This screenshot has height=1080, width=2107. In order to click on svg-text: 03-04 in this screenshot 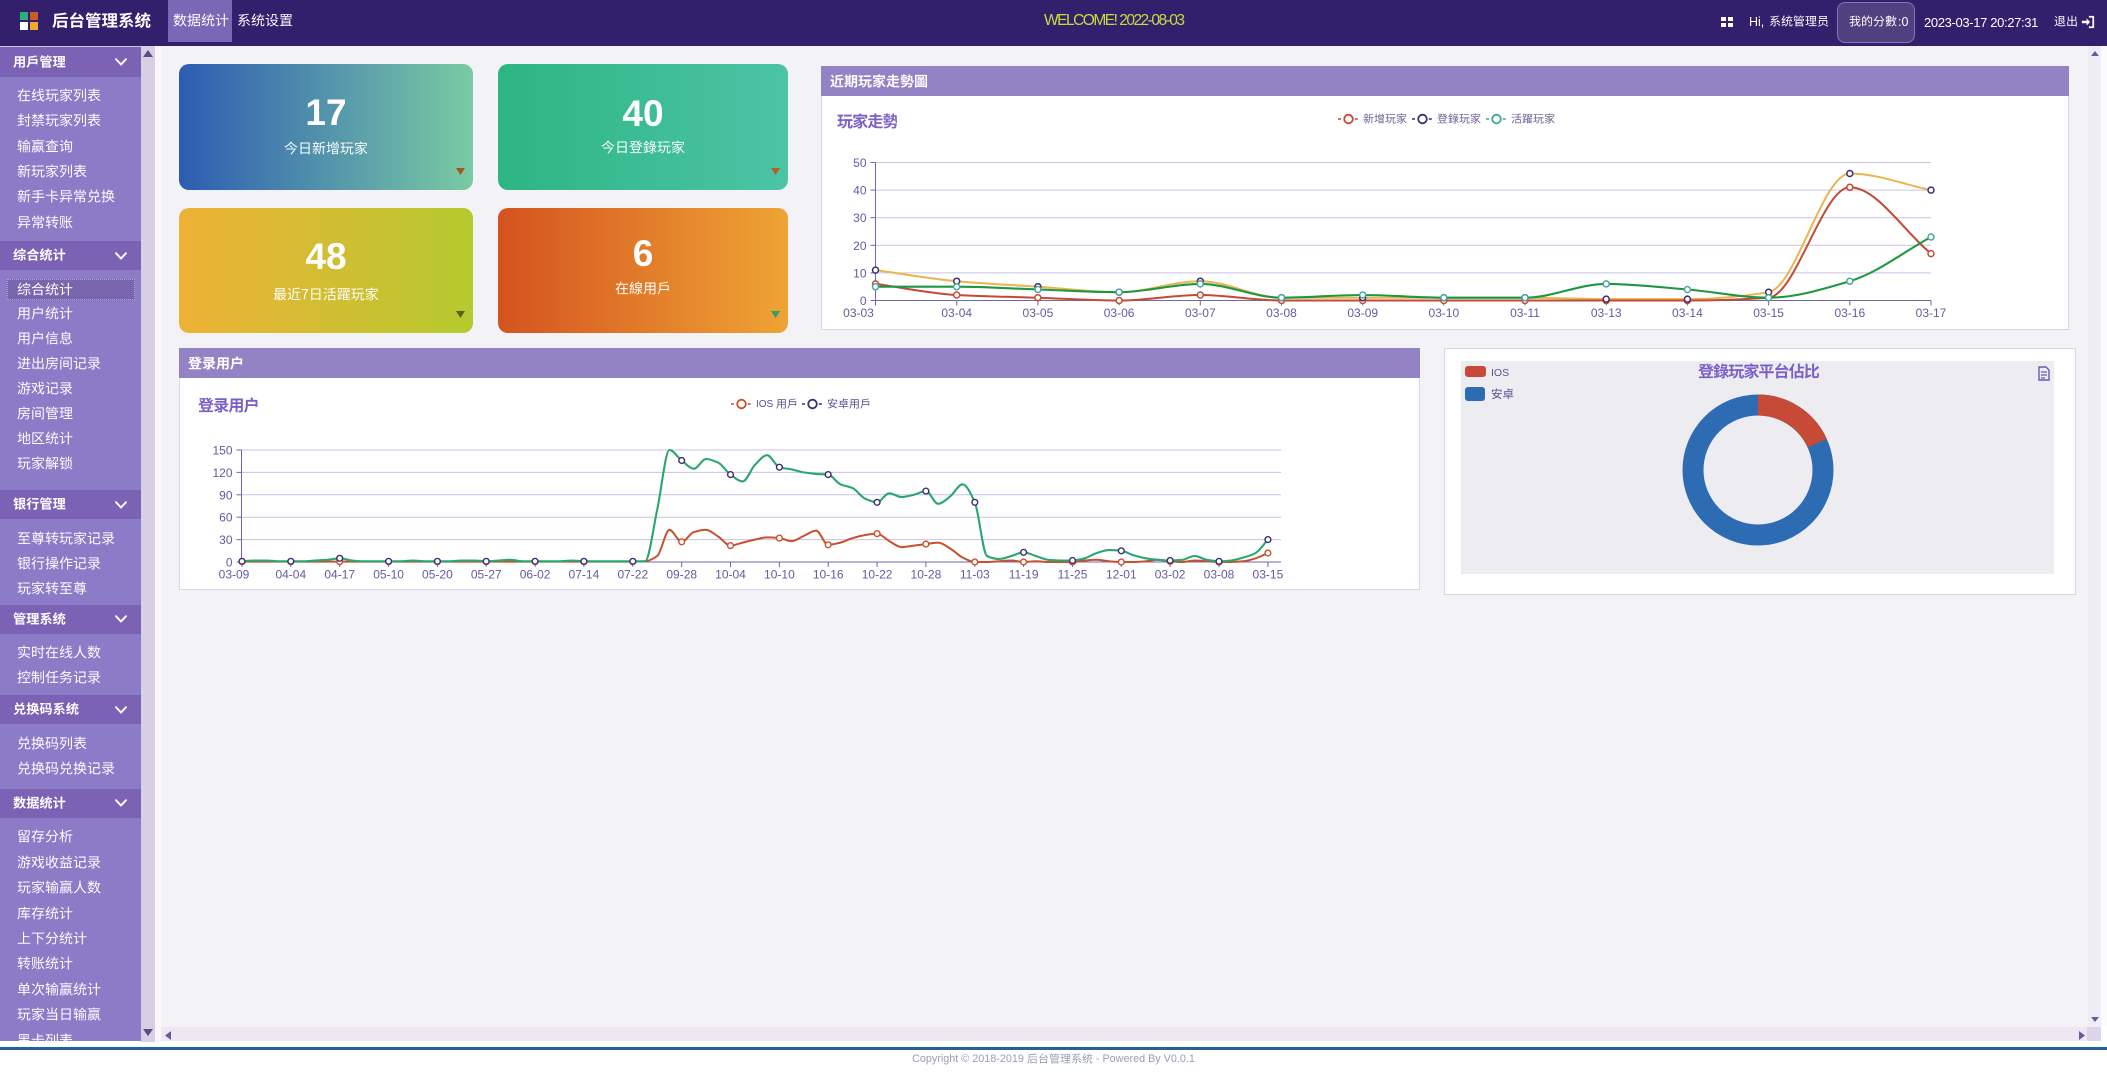, I will do `click(956, 313)`.